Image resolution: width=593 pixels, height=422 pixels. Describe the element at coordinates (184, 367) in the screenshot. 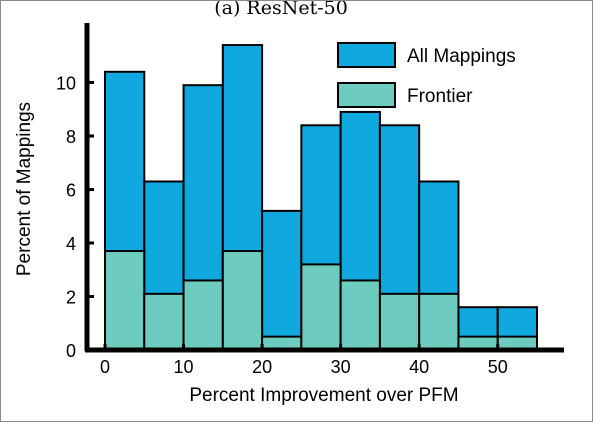

I see `x-tick-label: 10` at that location.